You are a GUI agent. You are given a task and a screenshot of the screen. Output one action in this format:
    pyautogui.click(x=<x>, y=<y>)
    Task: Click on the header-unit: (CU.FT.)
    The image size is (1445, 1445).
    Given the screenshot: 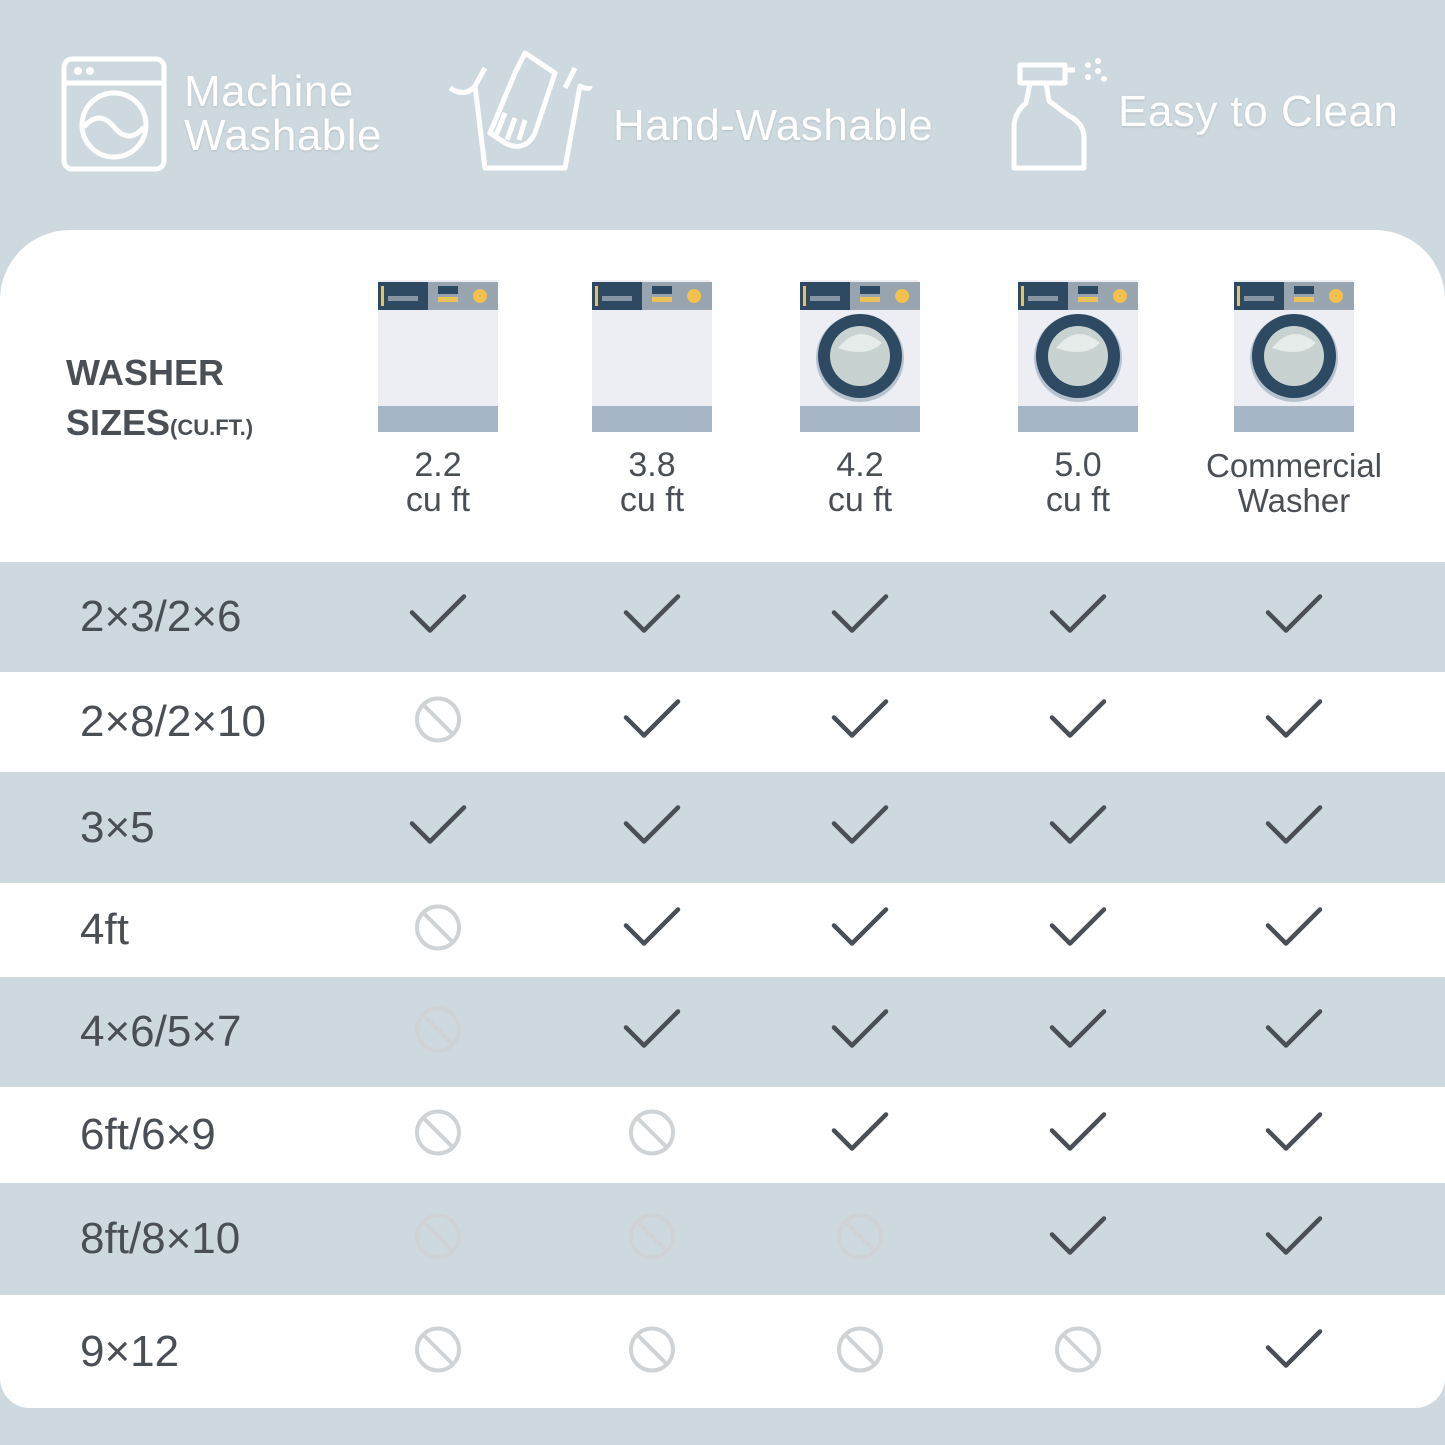 What is the action you would take?
    pyautogui.click(x=212, y=427)
    